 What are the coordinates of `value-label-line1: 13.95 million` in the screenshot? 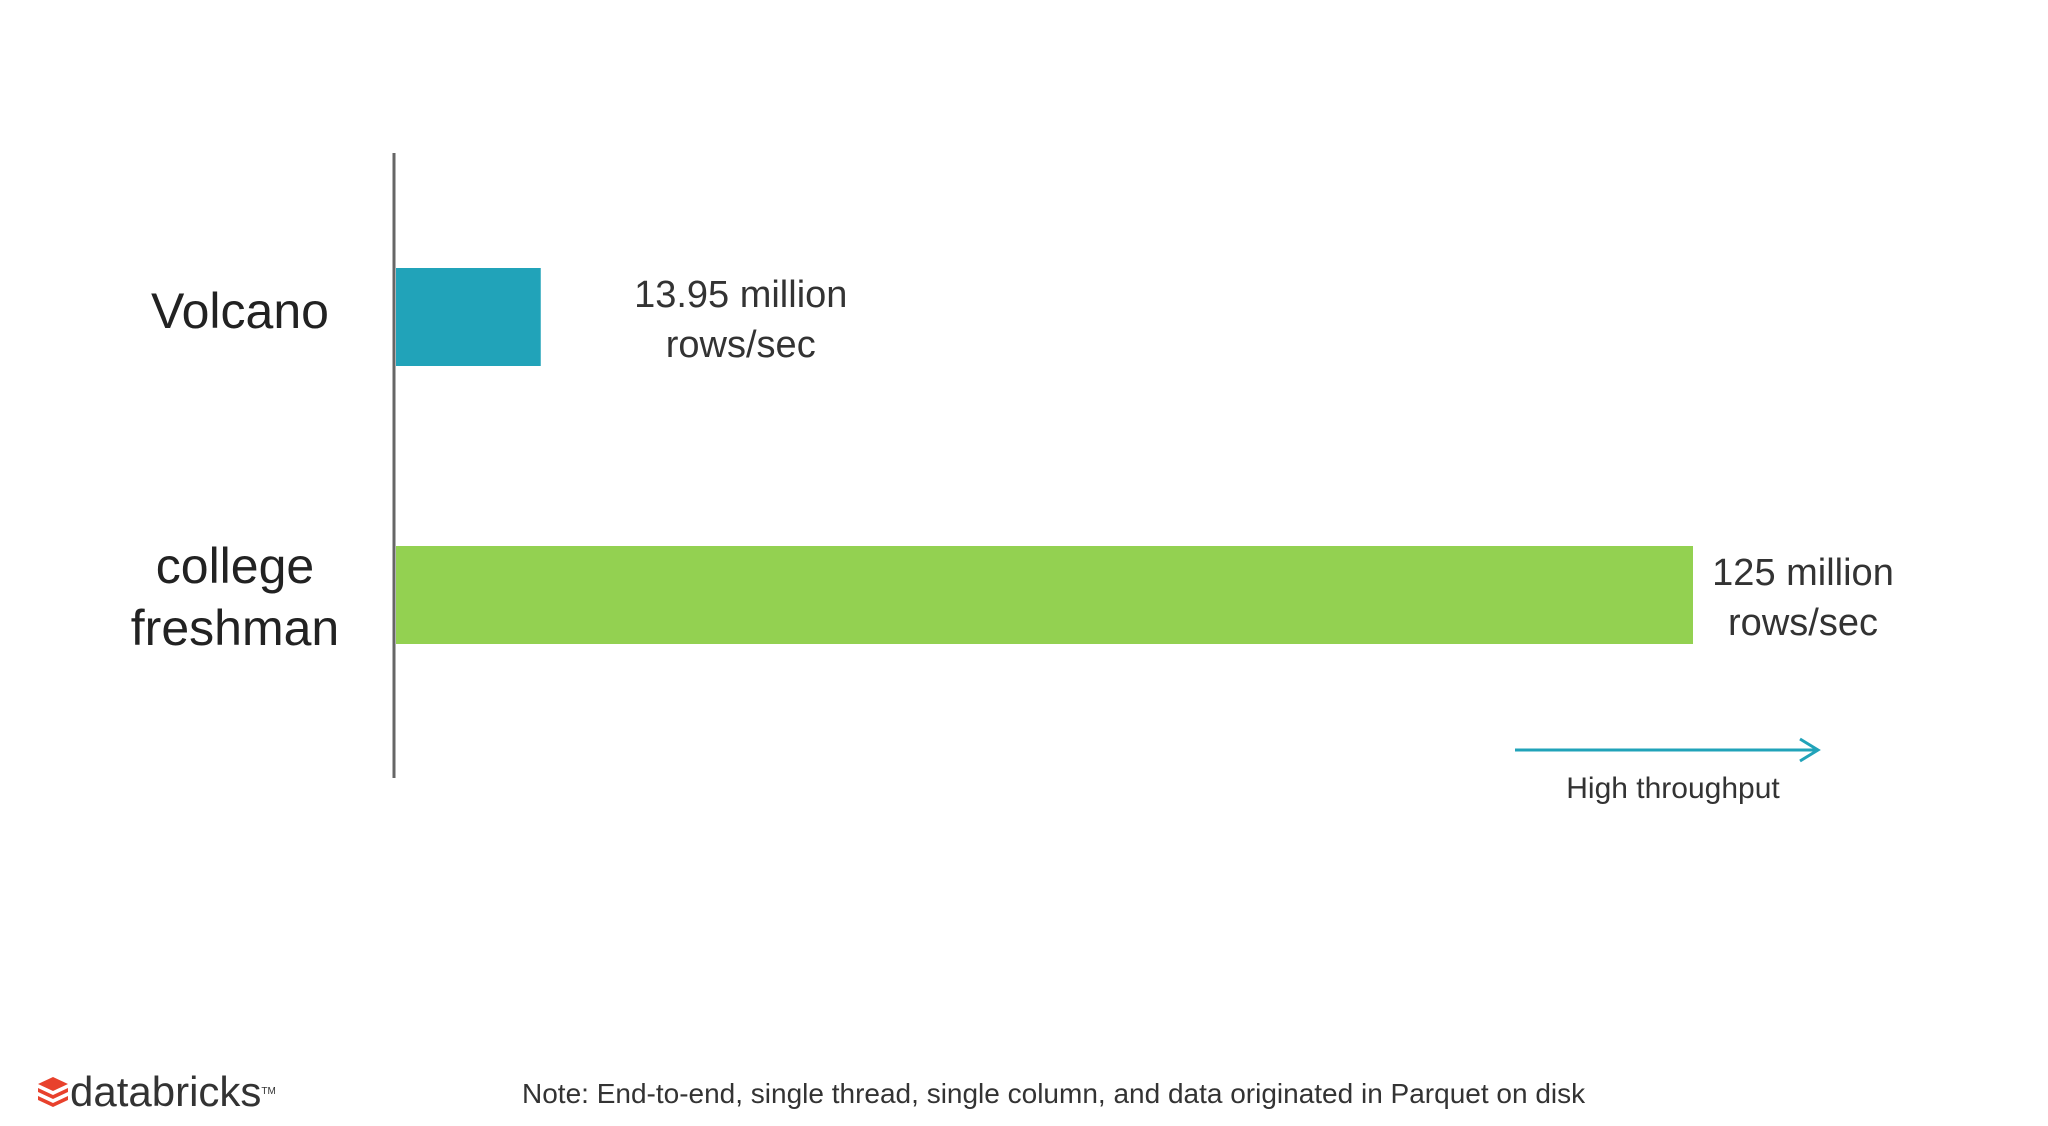 It's located at (741, 295).